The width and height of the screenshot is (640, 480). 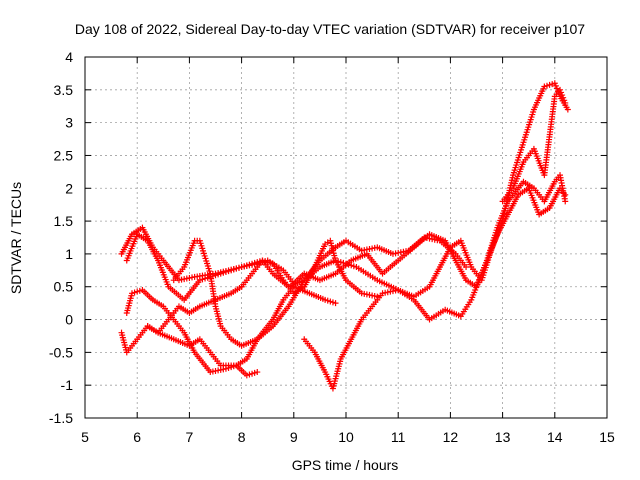 I want to click on x-tick-label: 13, so click(x=503, y=437).